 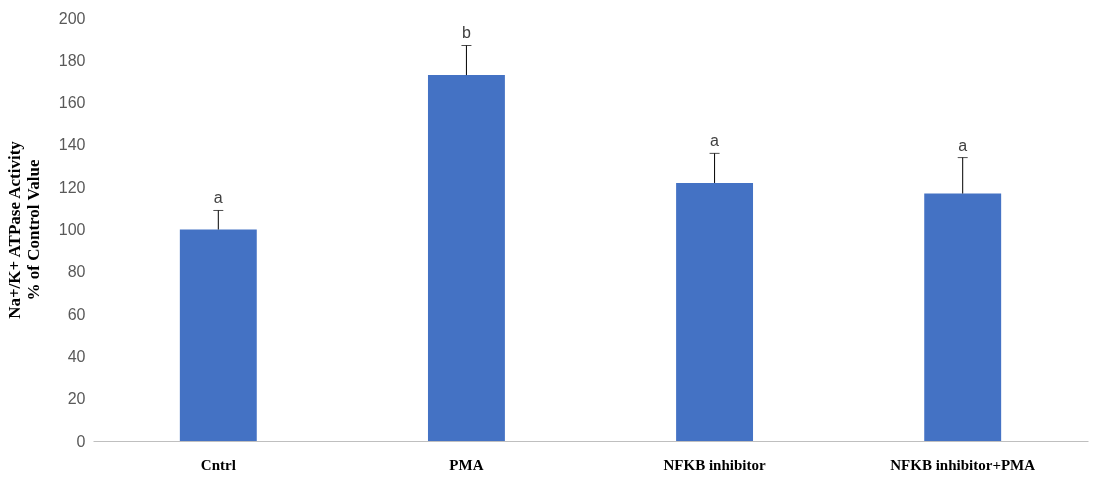 What do you see at coordinates (76, 399) in the screenshot?
I see `y-tick-label: 20` at bounding box center [76, 399].